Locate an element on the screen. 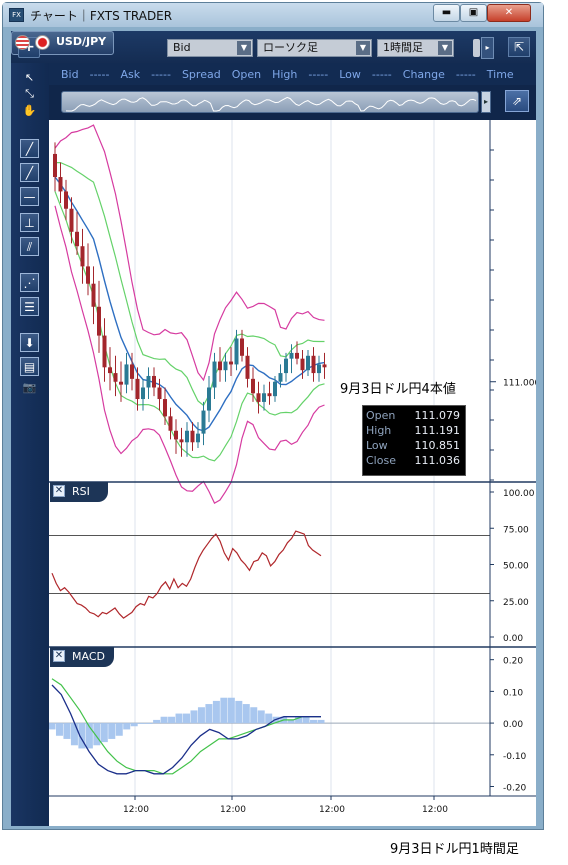  camera-icon: 📷 is located at coordinates (29, 387).